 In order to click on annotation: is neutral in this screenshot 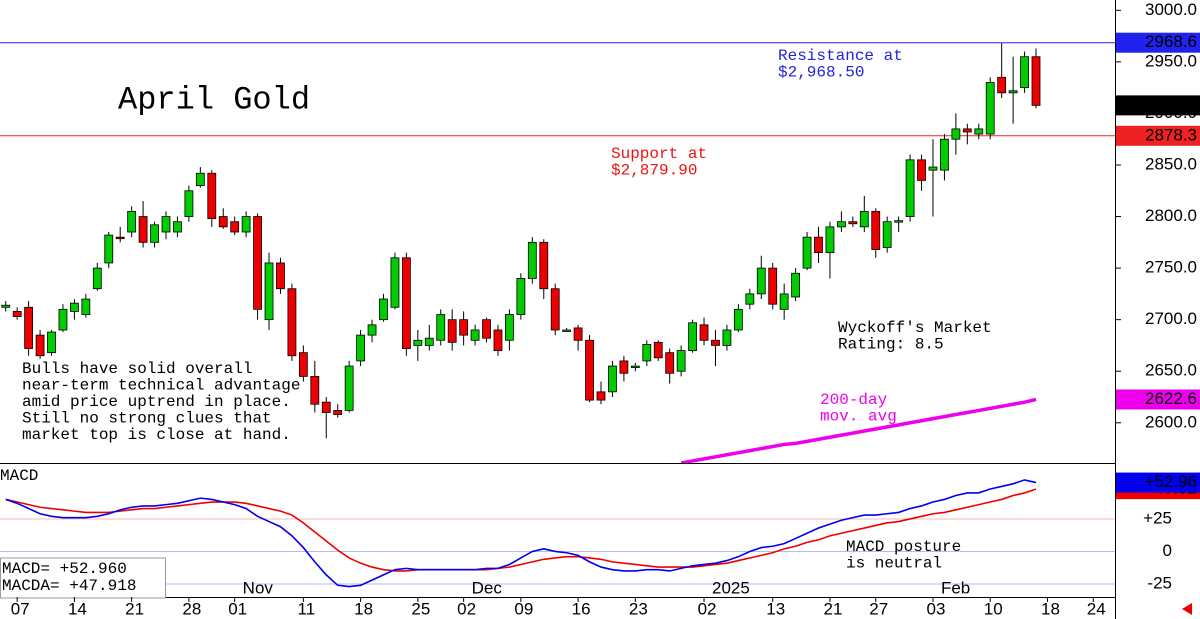, I will do `click(894, 564)`.